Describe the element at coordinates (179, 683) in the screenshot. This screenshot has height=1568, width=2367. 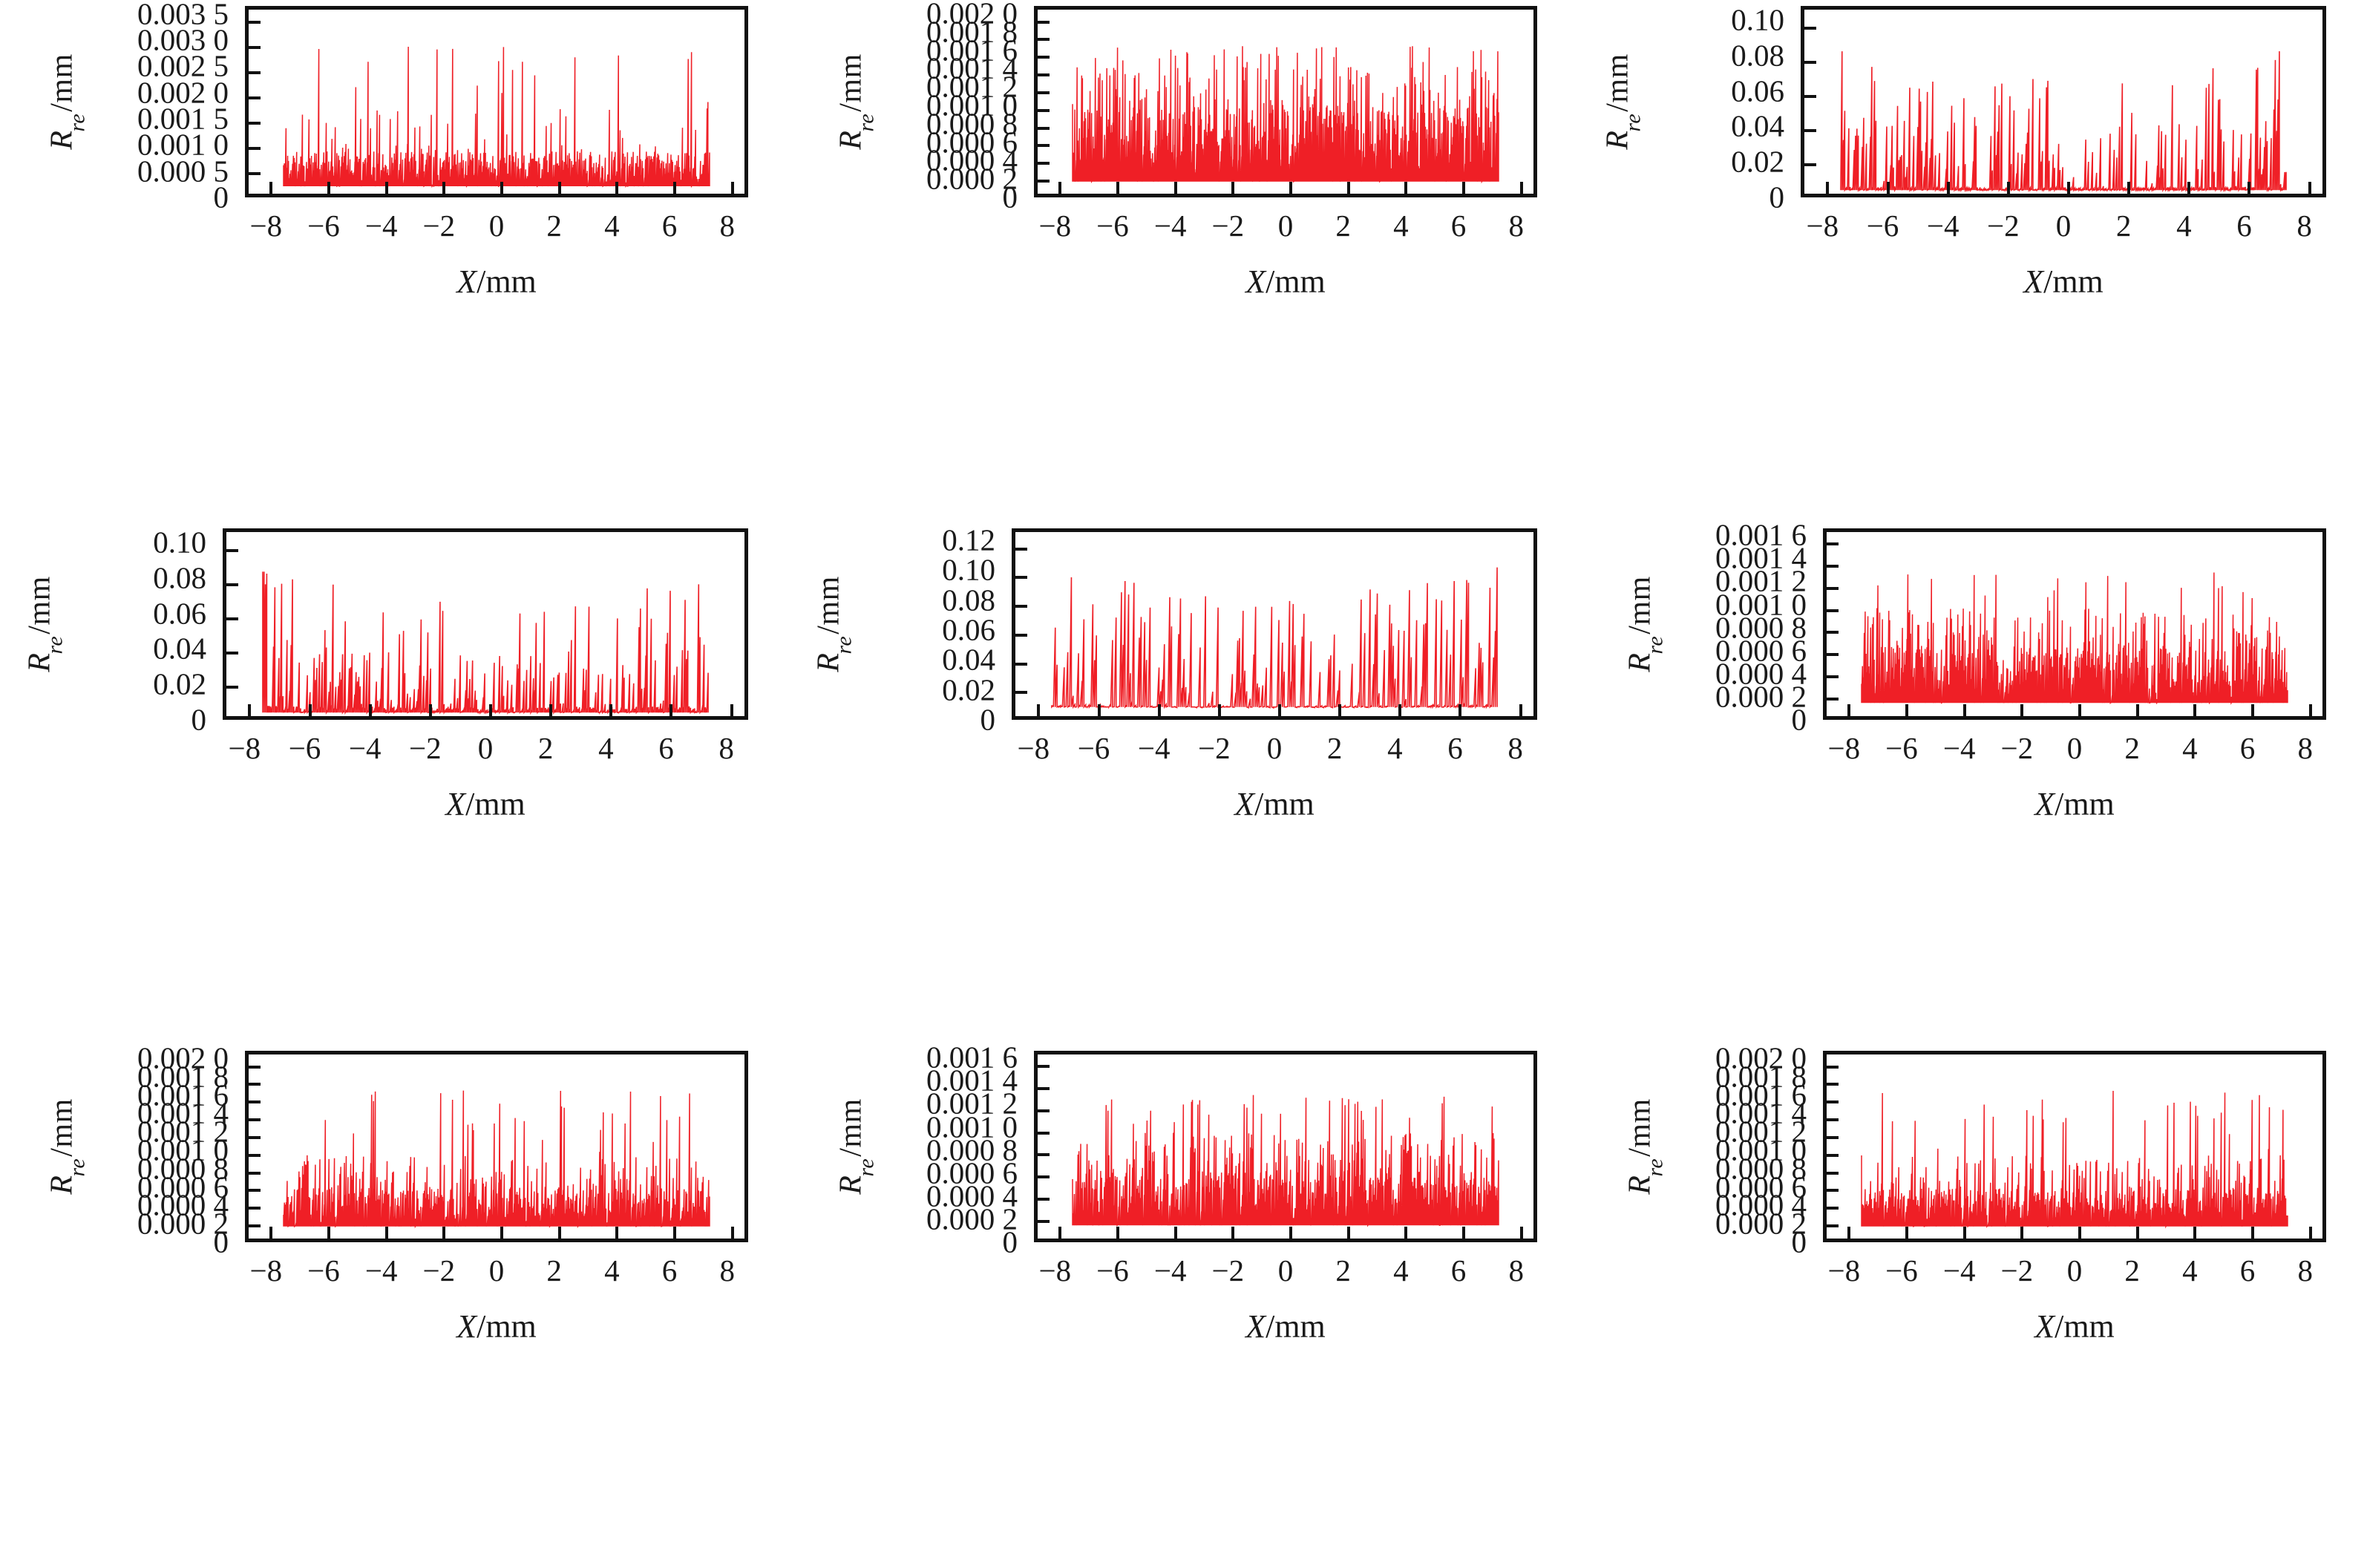
I see `y-tick-label: 0.02` at that location.